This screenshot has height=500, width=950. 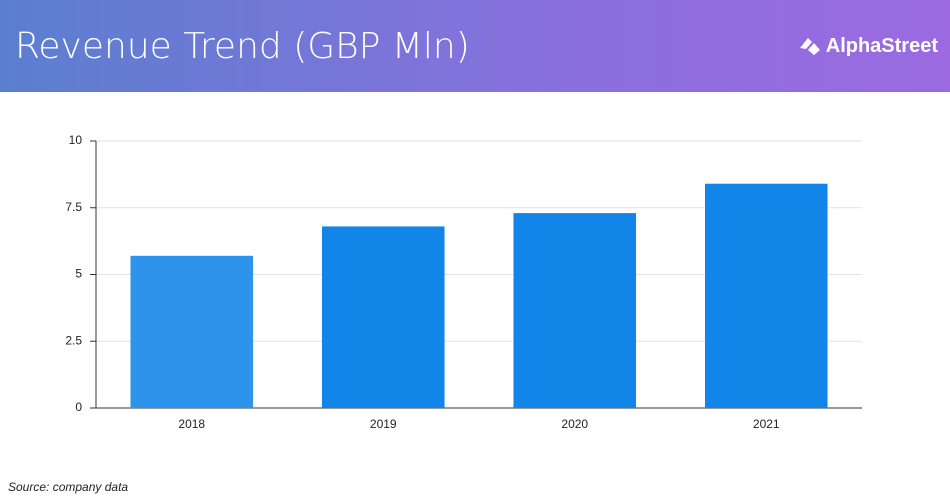 I want to click on brand-logo: AlphaStreet, so click(x=868, y=46).